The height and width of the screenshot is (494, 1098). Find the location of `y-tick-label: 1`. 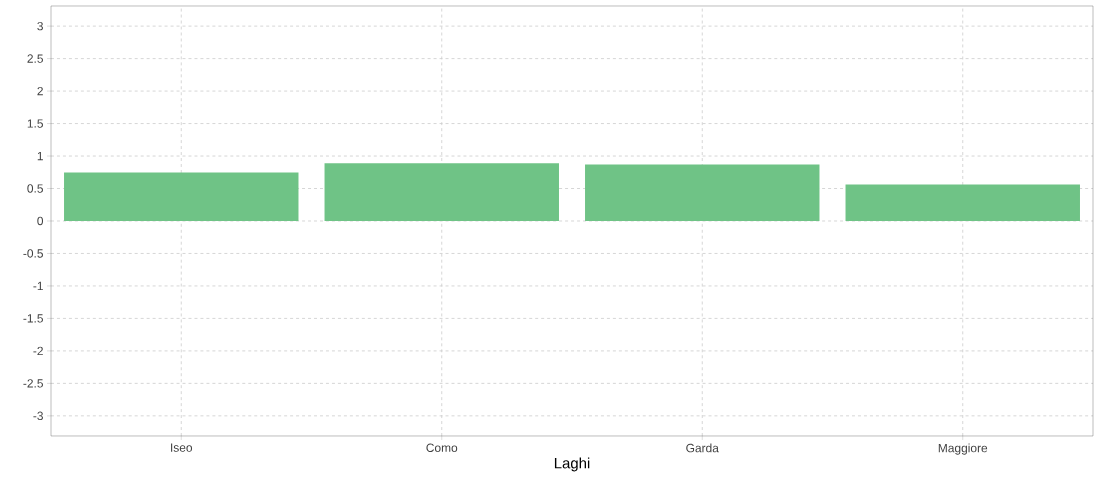

y-tick-label: 1 is located at coordinates (40, 156).